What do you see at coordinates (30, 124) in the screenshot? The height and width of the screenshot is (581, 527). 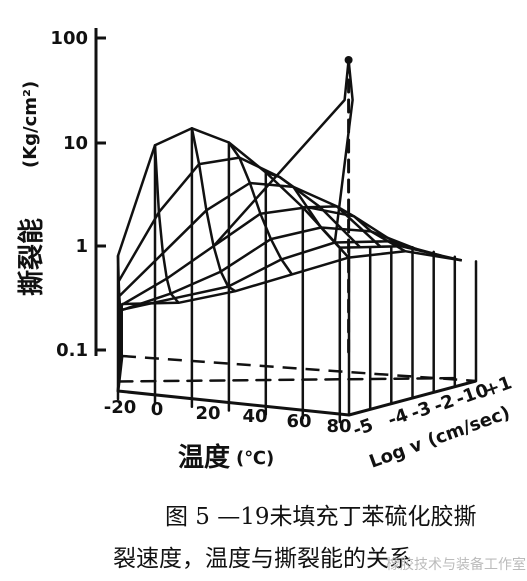 I see `z-axis-unit: (Kg/cm²)` at bounding box center [30, 124].